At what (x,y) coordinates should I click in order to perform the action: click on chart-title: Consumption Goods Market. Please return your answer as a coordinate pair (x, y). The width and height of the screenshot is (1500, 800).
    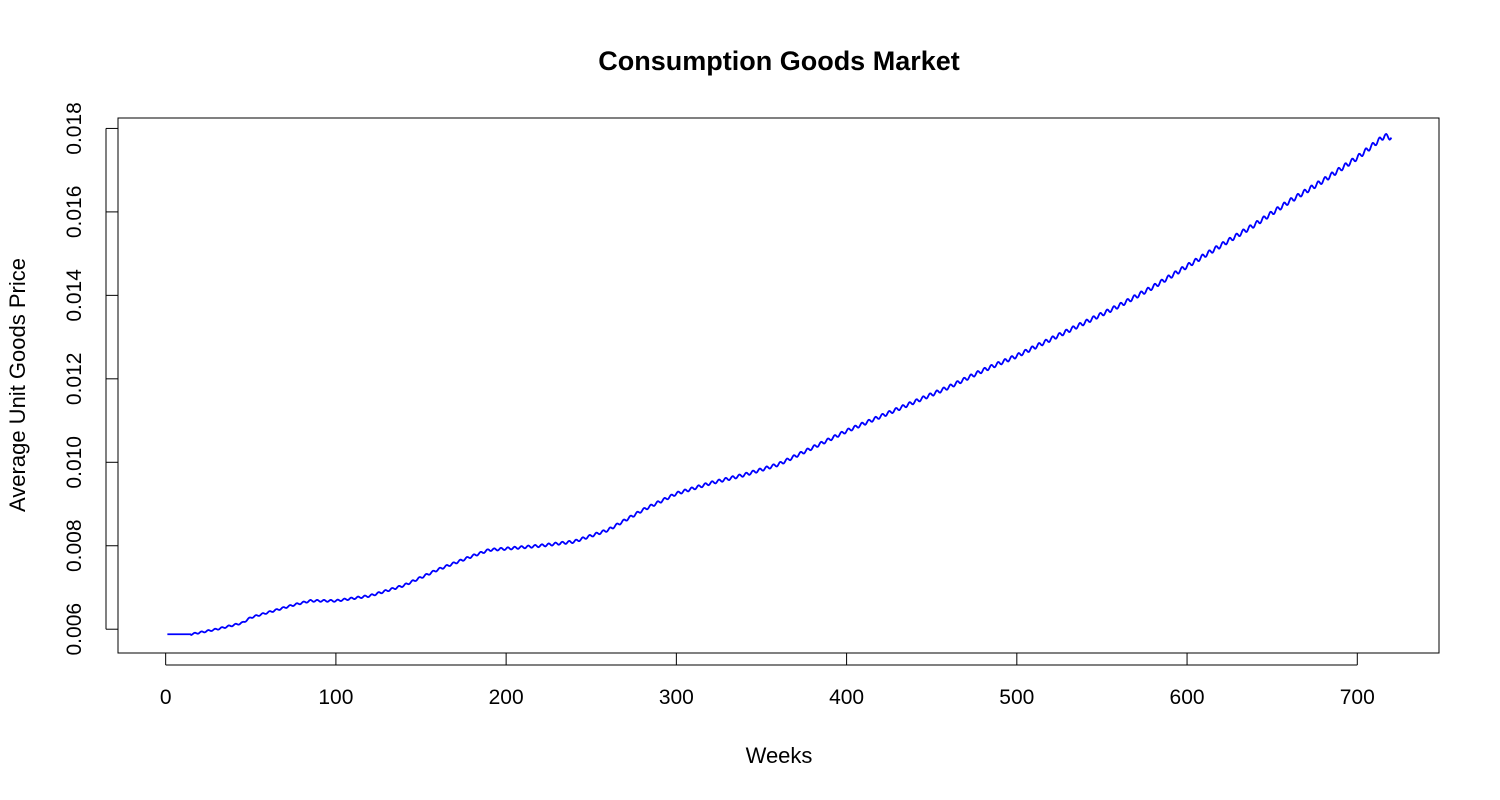
    Looking at the image, I should click on (779, 61).